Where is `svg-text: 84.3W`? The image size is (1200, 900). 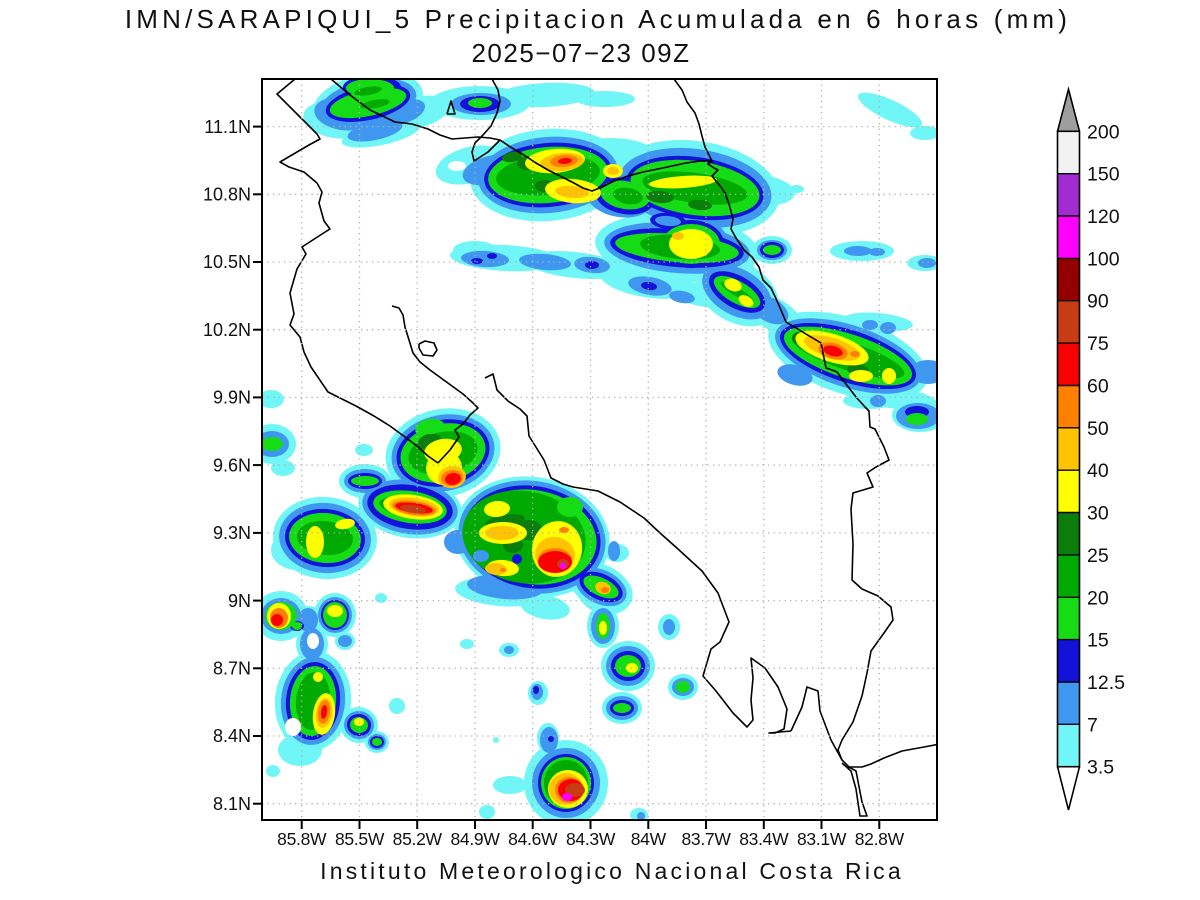
svg-text: 84.3W is located at coordinates (591, 839).